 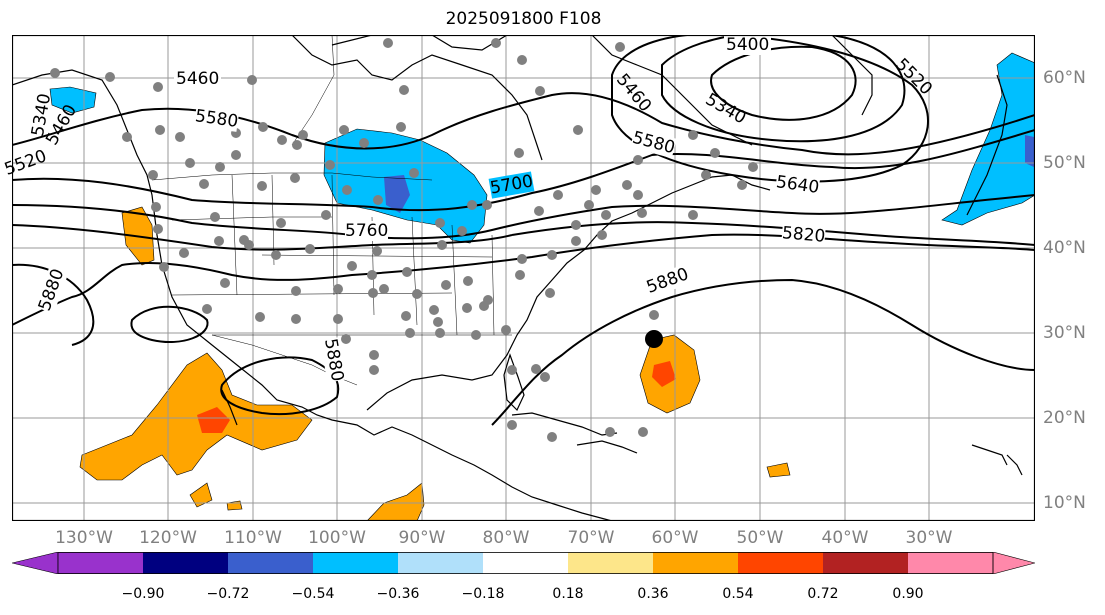 What do you see at coordinates (1064, 248) in the screenshot?
I see `lat-label-40n: 40°N` at bounding box center [1064, 248].